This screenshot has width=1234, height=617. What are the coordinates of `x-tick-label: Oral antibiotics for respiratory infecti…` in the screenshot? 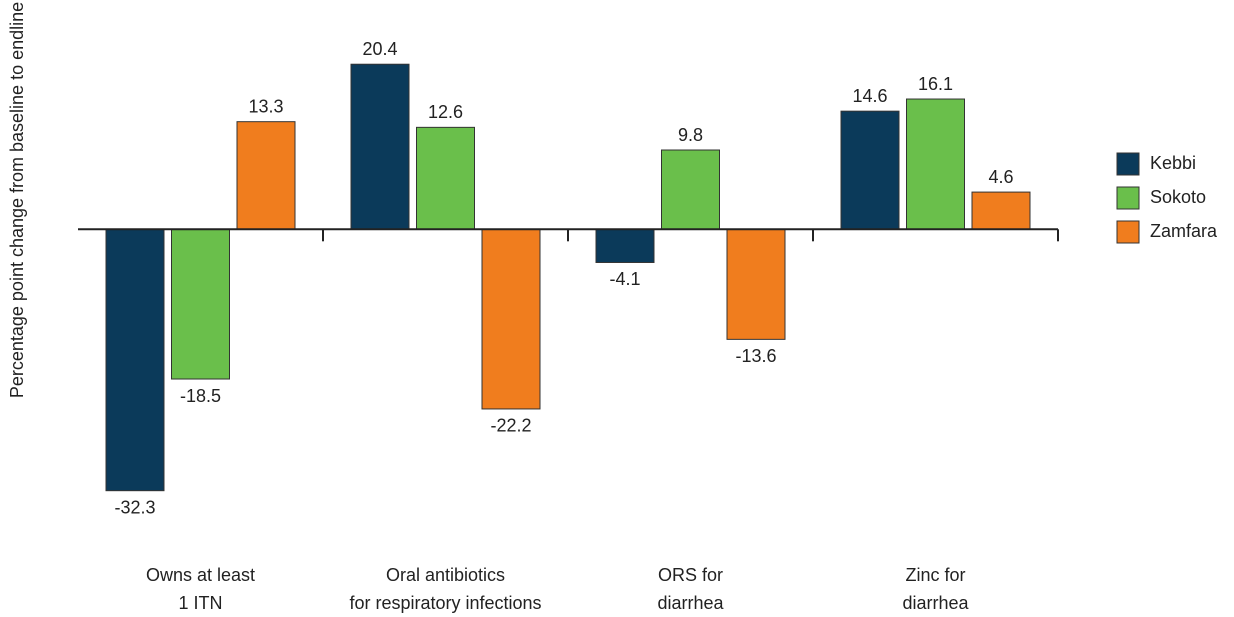 It's located at (445, 589).